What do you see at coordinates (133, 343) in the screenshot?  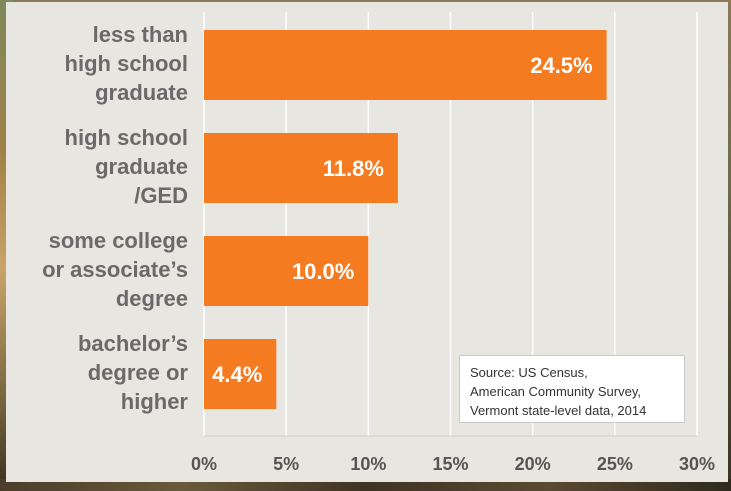 I see `category-label: bachelor’s` at bounding box center [133, 343].